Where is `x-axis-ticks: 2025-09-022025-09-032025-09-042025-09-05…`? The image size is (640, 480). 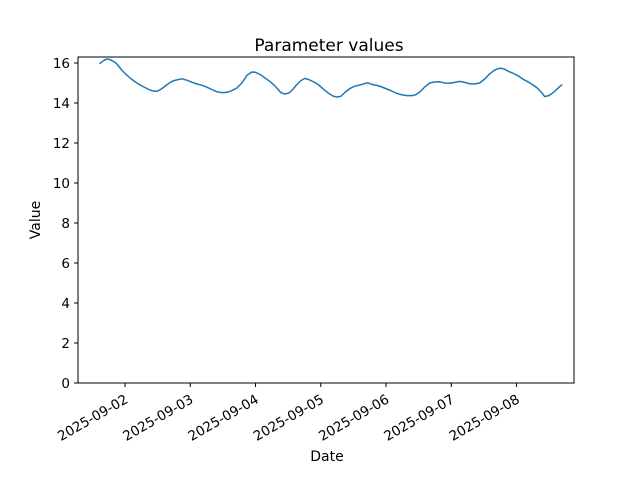 x-axis-ticks: 2025-09-022025-09-032025-09-042025-09-05… is located at coordinates (289, 414).